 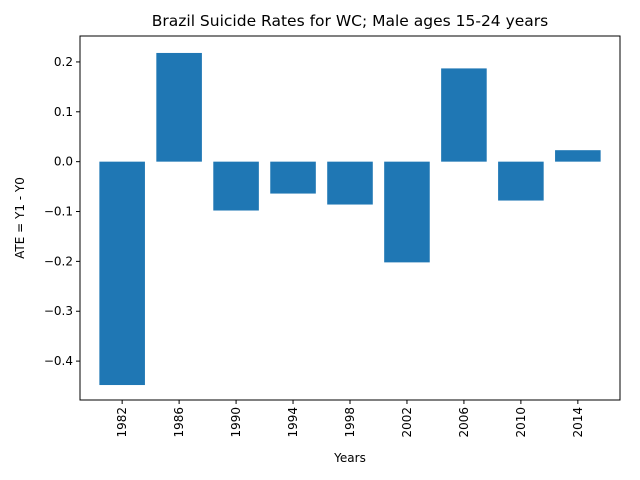 I want to click on bar-1994, so click(x=293, y=177).